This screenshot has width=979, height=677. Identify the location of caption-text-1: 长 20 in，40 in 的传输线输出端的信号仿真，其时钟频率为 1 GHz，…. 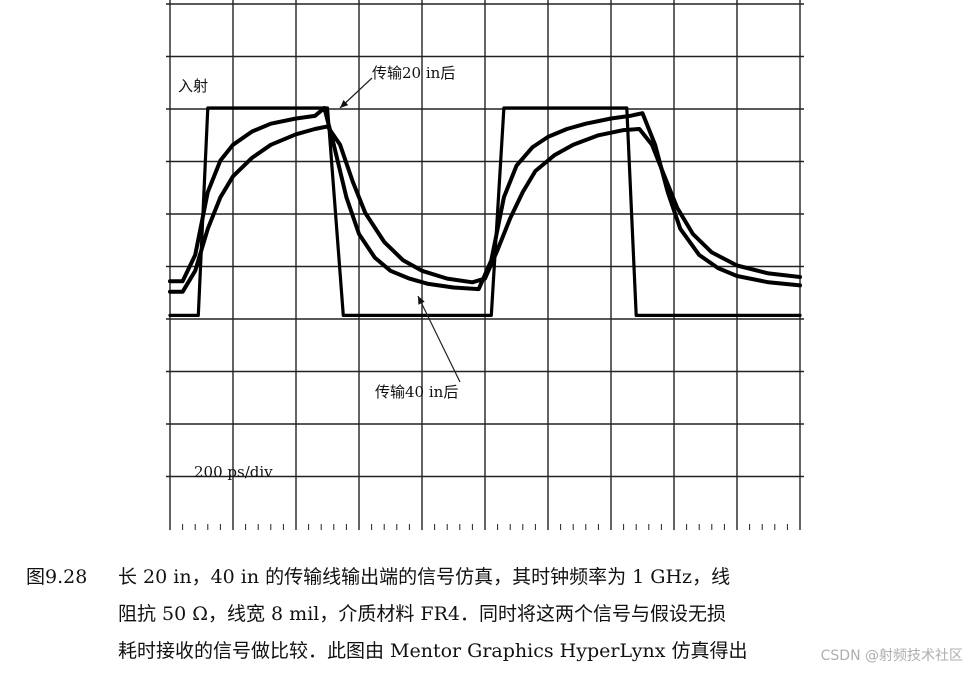
(424, 577).